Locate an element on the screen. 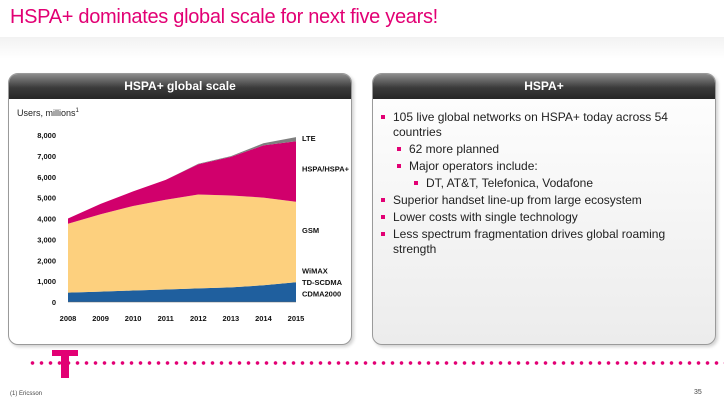 This screenshot has height=407, width=724. title-divider is located at coordinates (362, 48).